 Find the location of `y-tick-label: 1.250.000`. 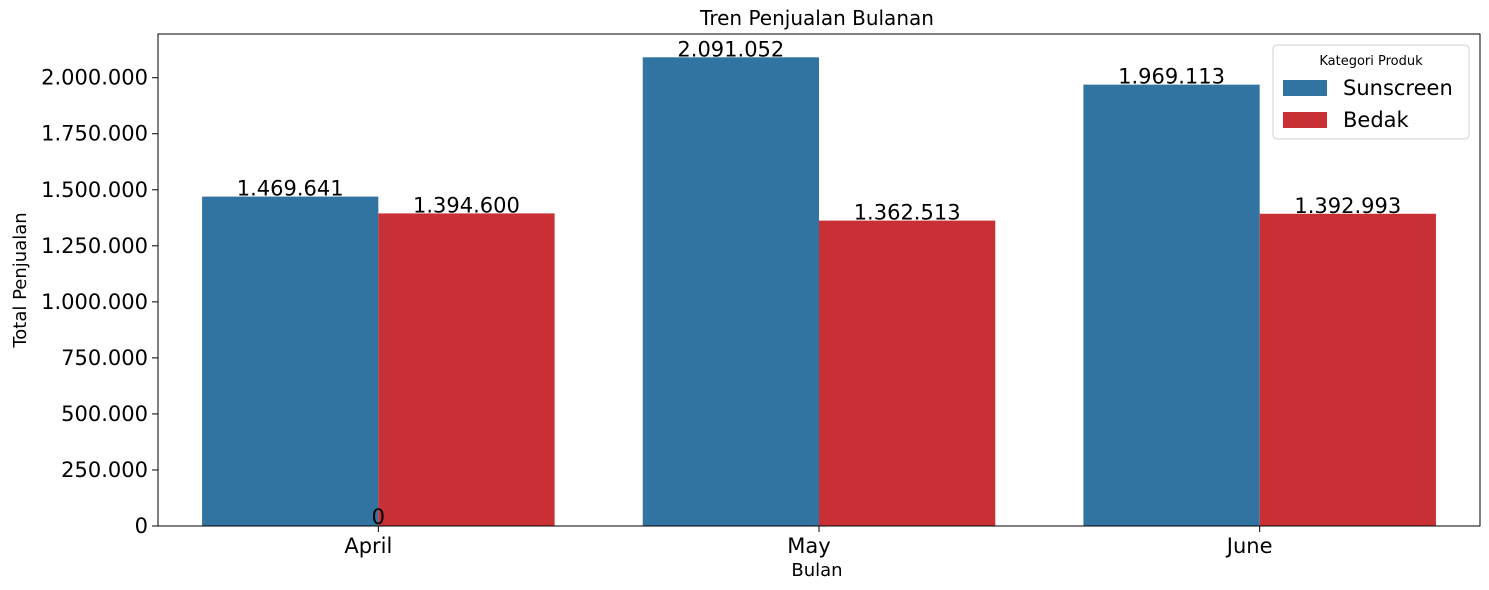

y-tick-label: 1.250.000 is located at coordinates (94, 246).